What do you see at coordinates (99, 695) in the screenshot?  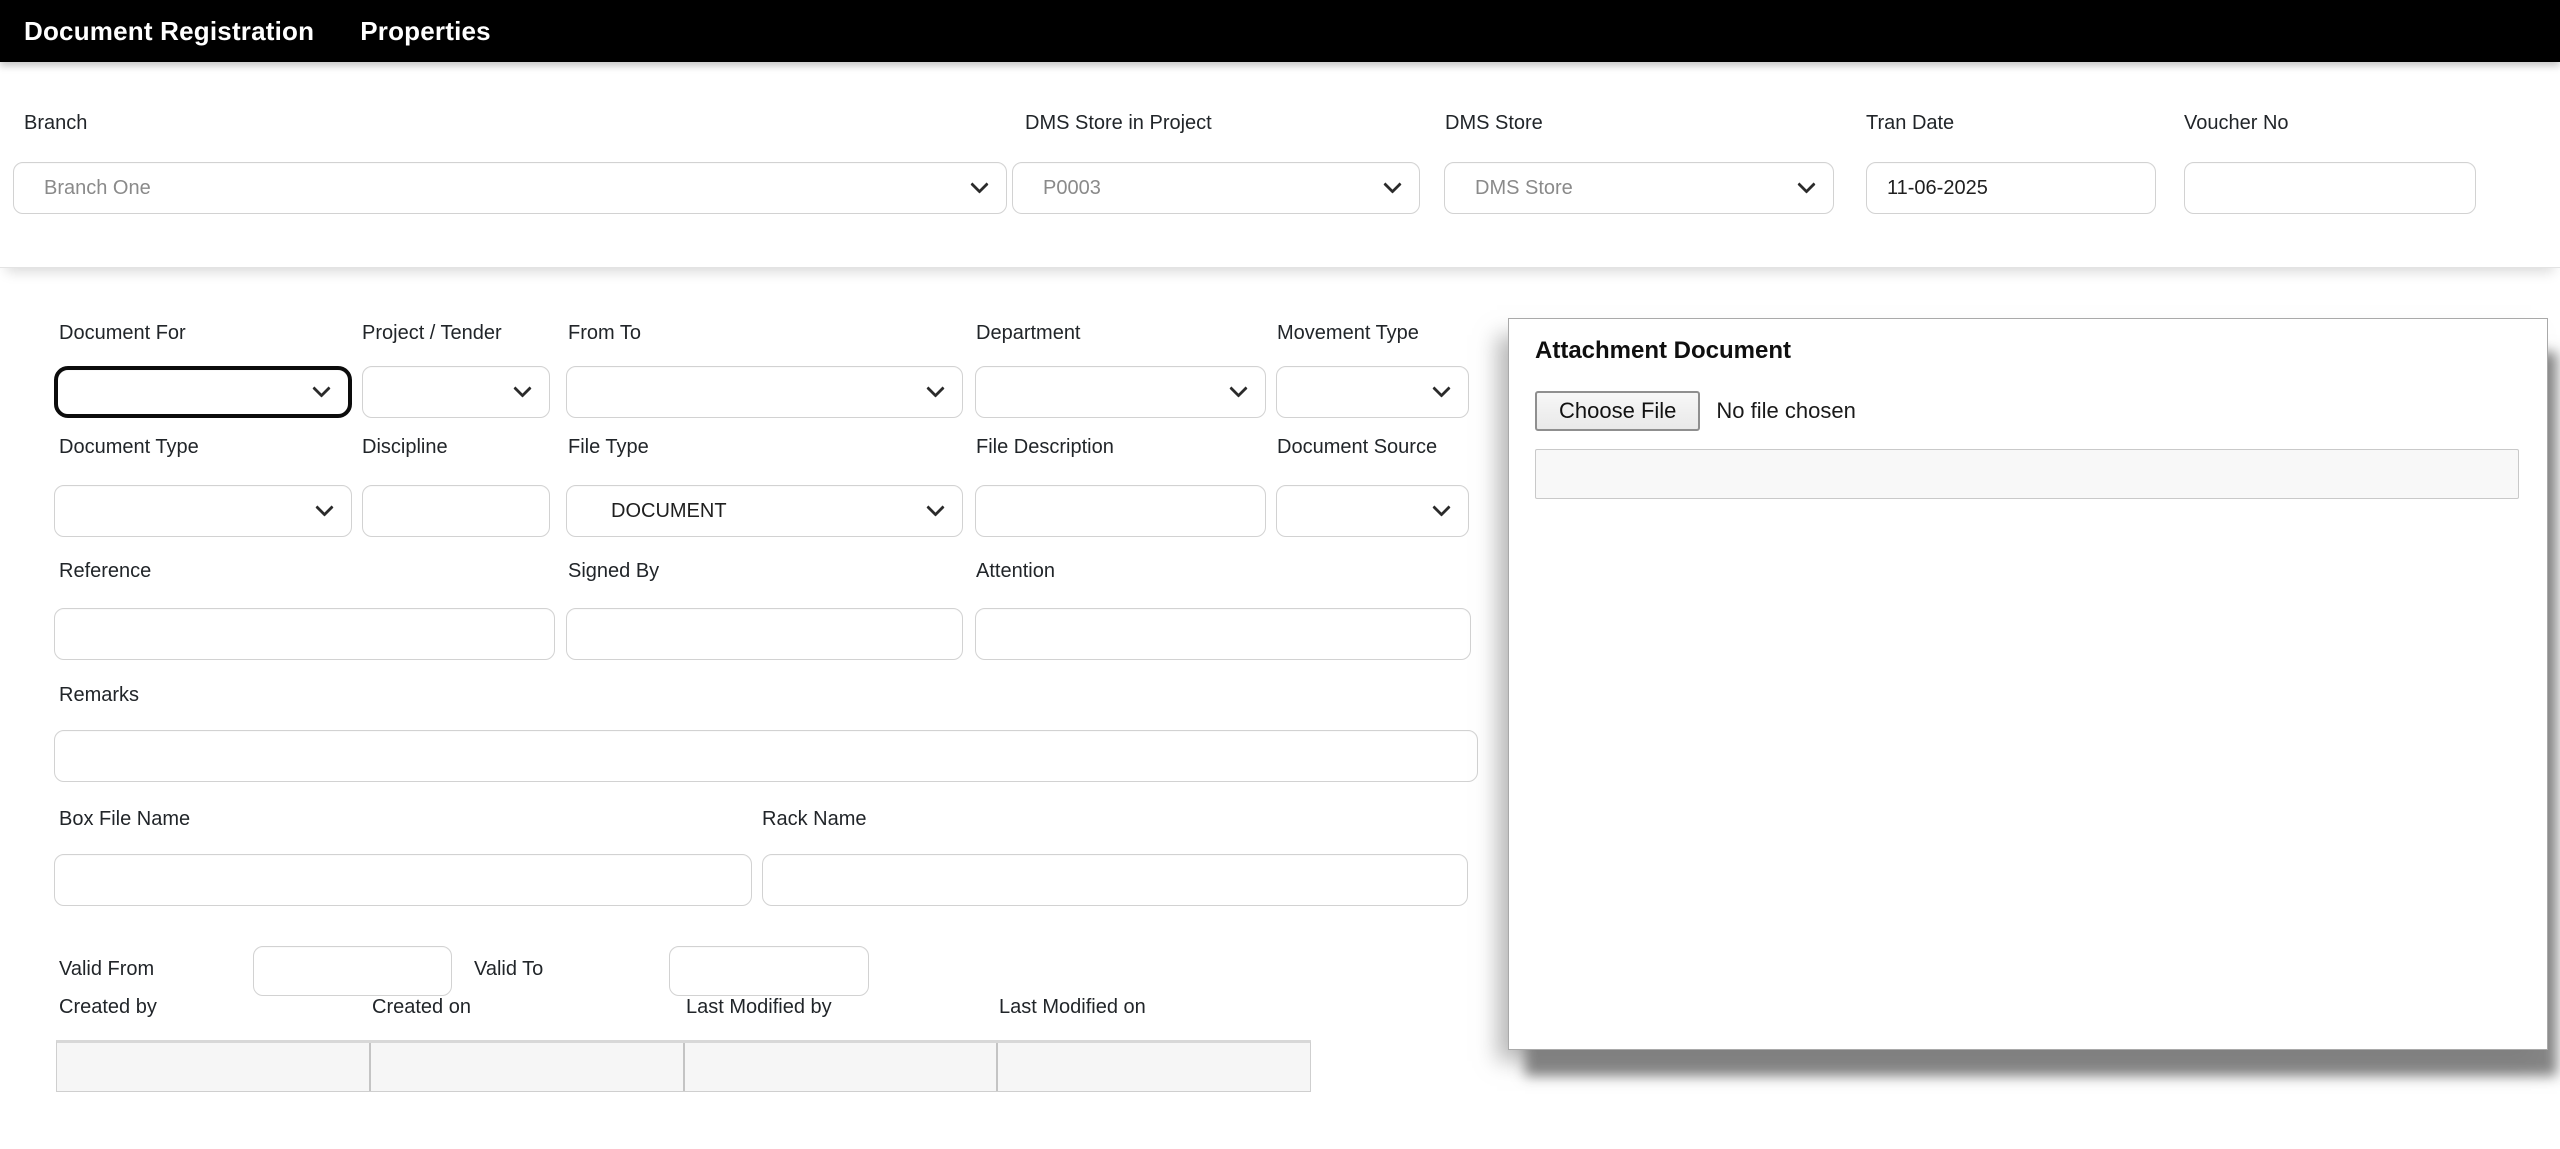 I see `remarks-label: Remarks` at bounding box center [99, 695].